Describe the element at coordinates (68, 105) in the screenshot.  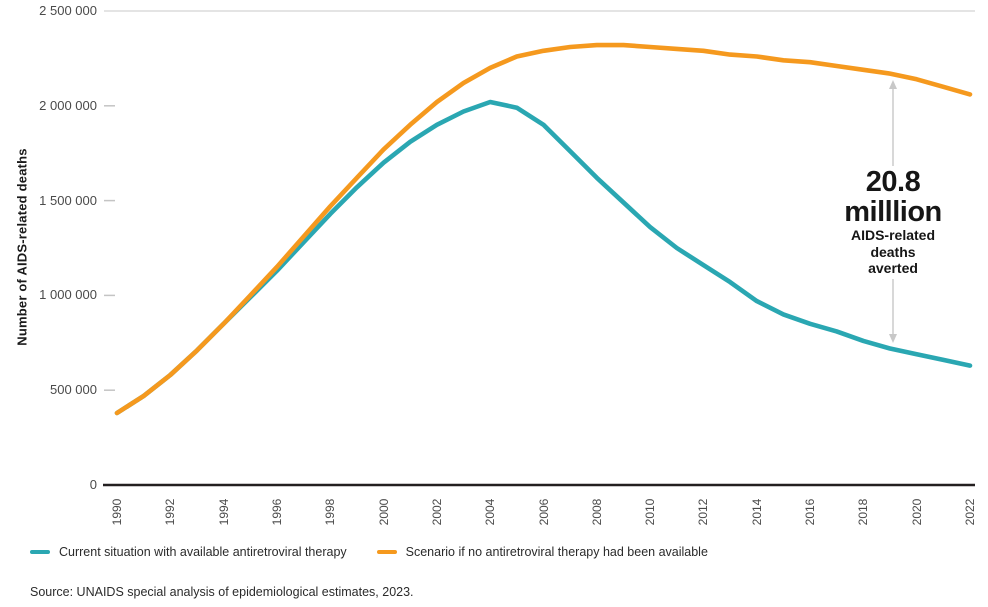
I see `y-tick-label: 2 000 000` at that location.